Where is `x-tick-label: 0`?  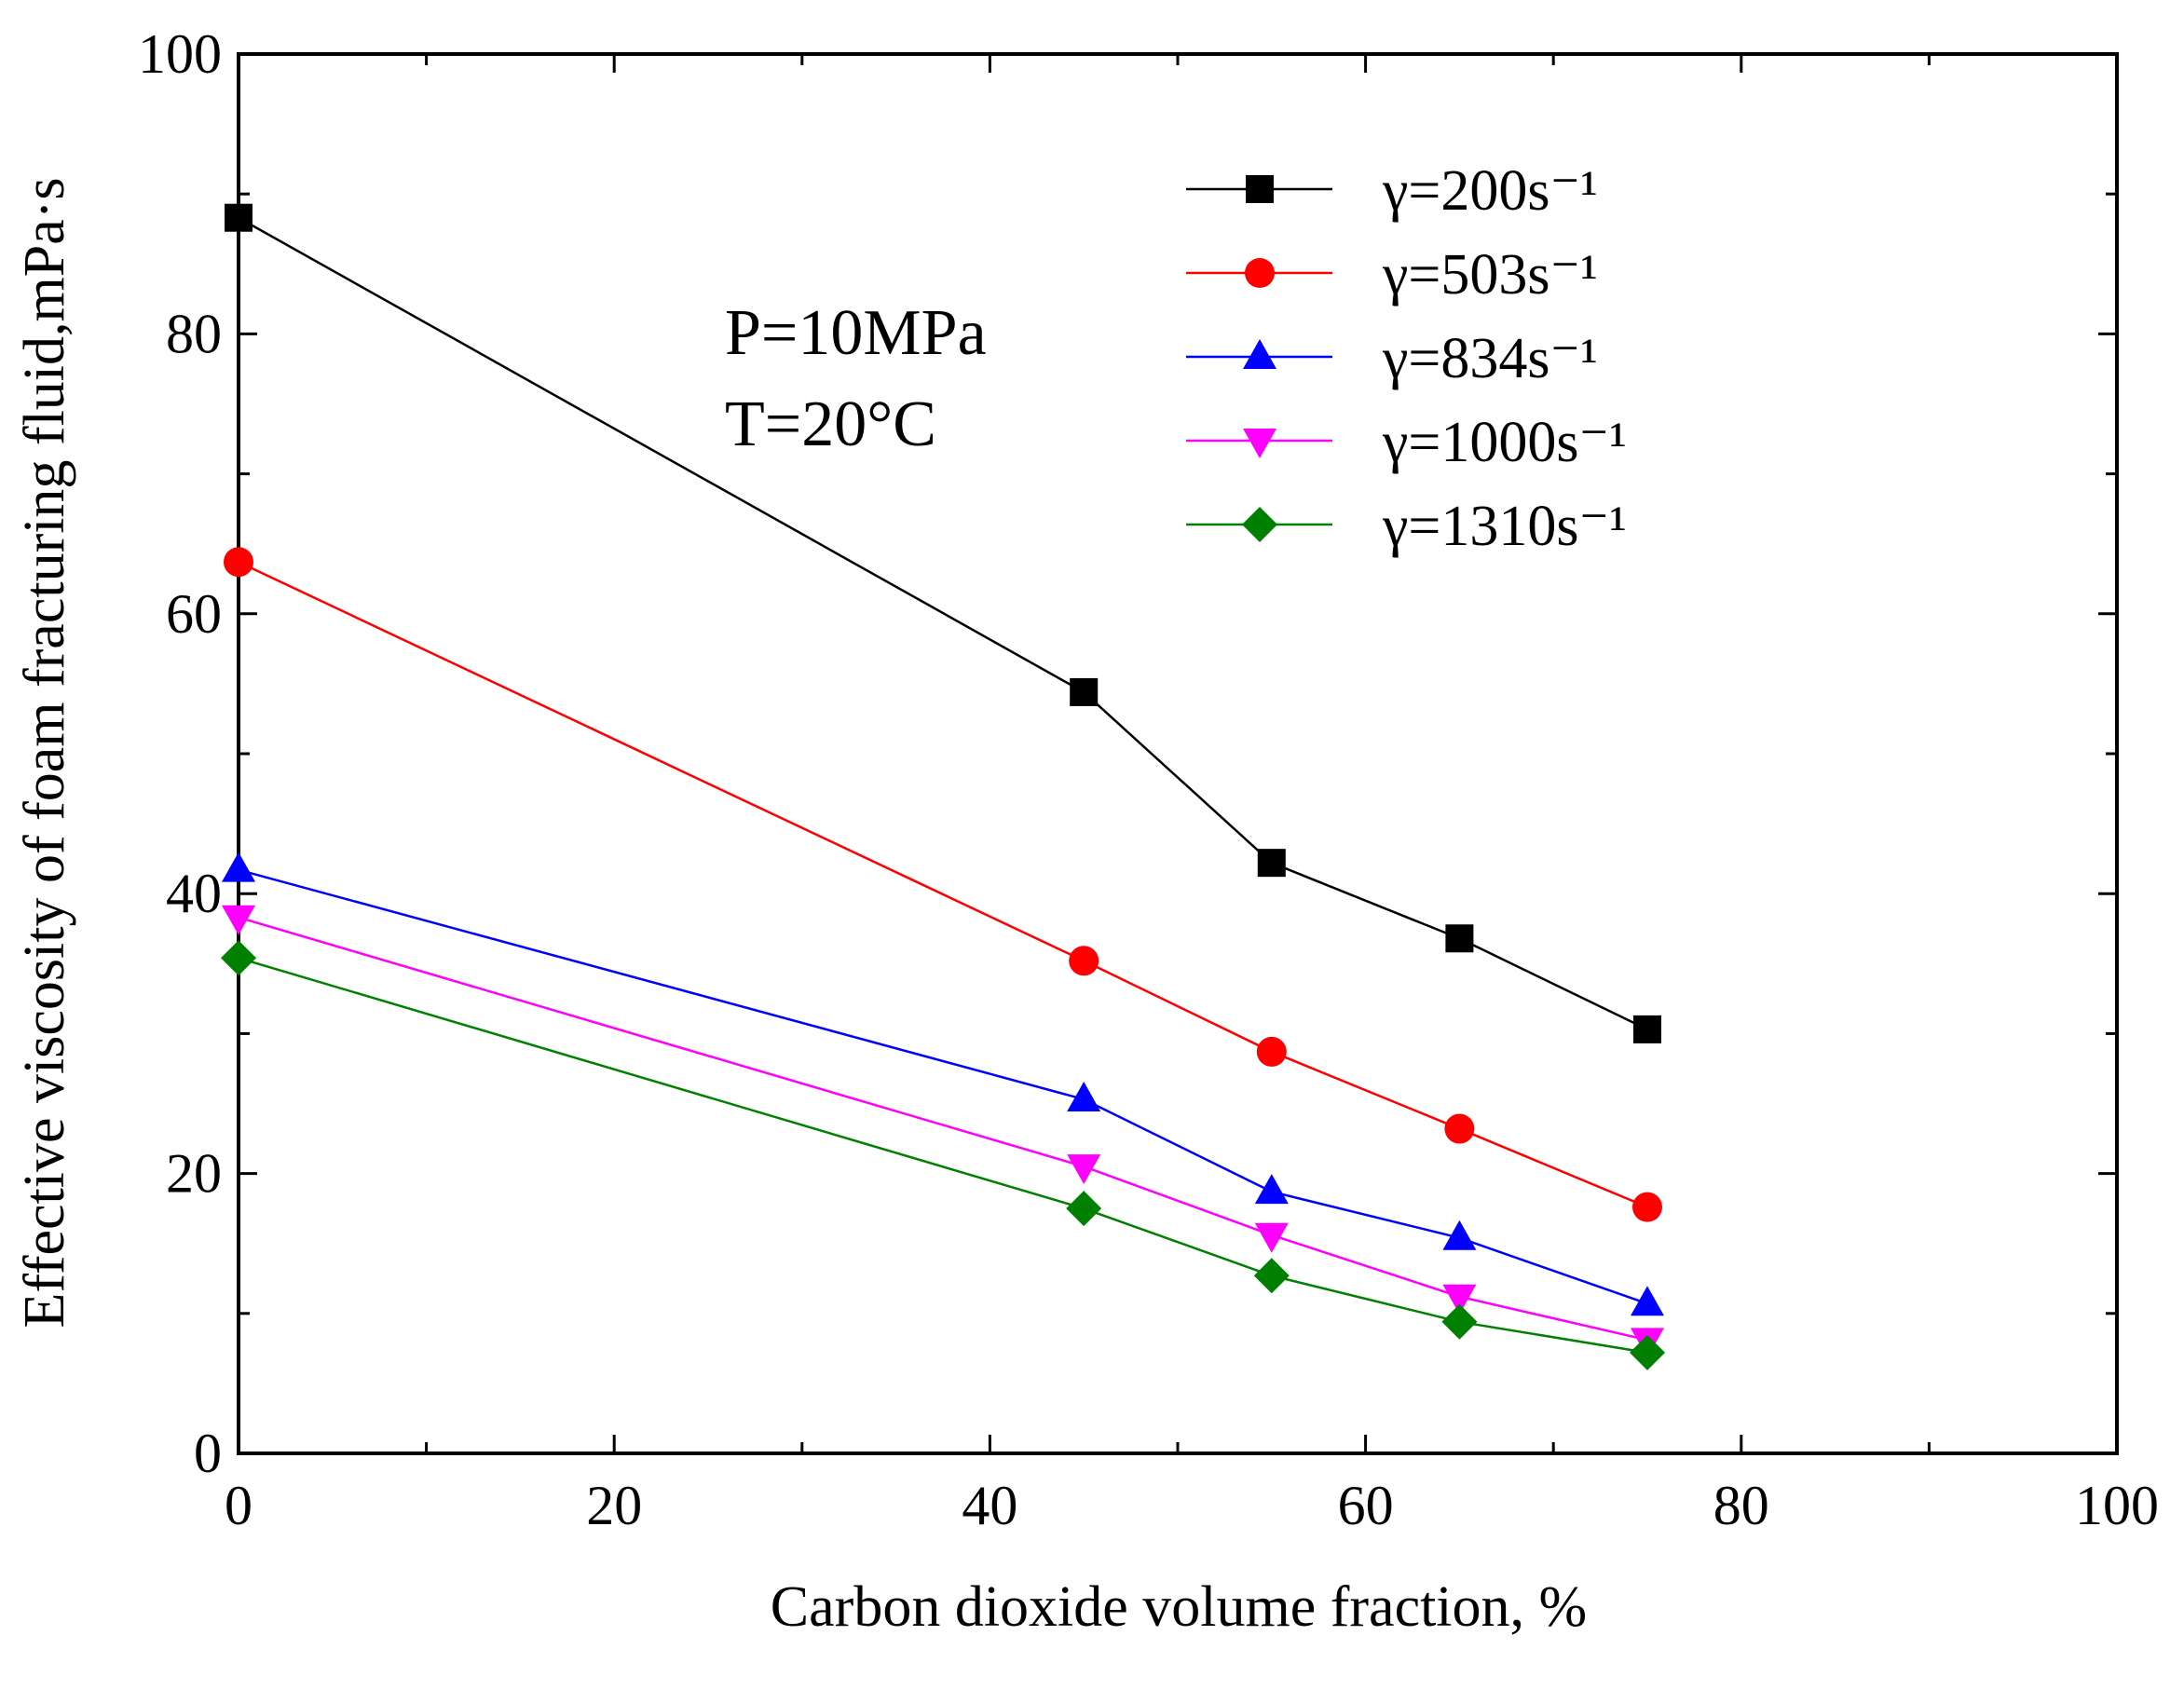 x-tick-label: 0 is located at coordinates (239, 1505).